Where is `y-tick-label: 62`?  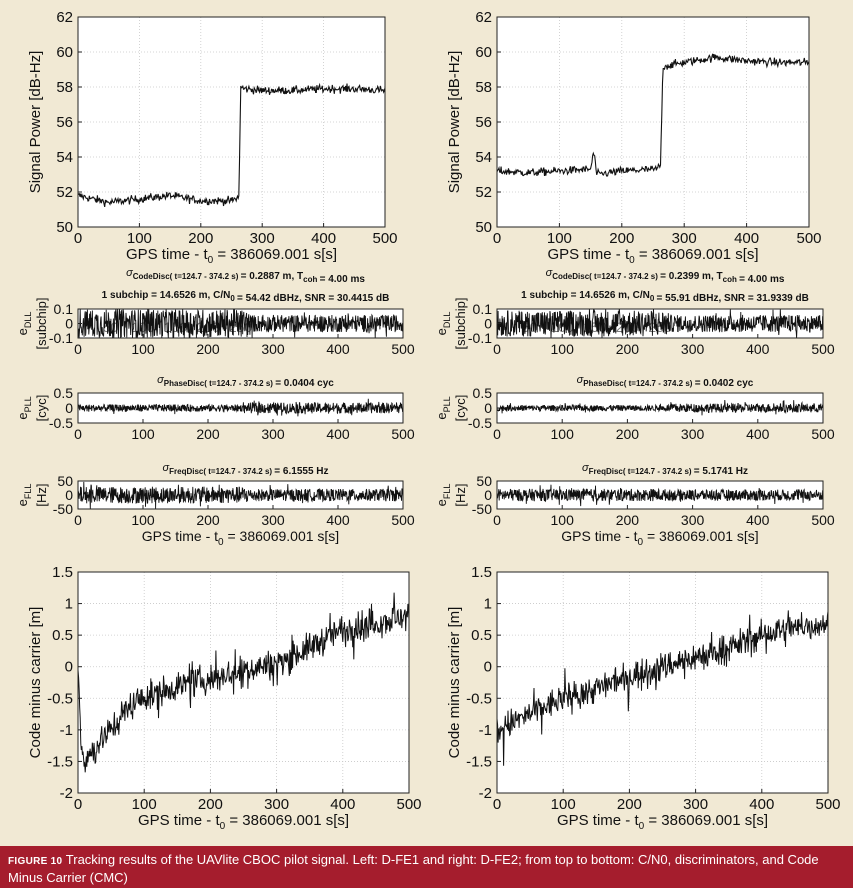 y-tick-label: 62 is located at coordinates (483, 17).